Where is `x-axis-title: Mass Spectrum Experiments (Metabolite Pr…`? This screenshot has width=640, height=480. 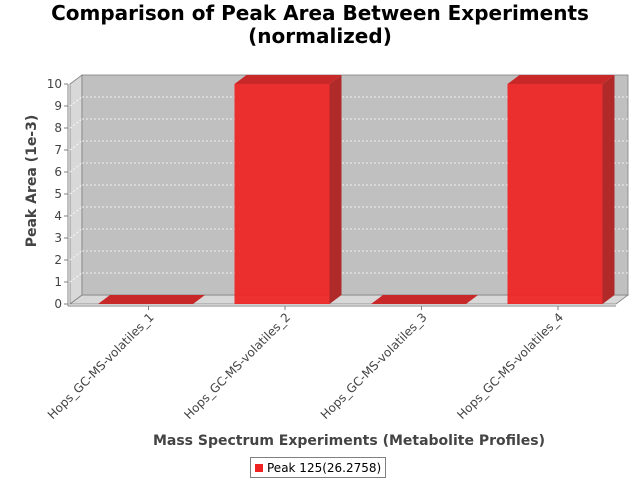
x-axis-title: Mass Spectrum Experiments (Metabolite Pr… is located at coordinates (349, 441).